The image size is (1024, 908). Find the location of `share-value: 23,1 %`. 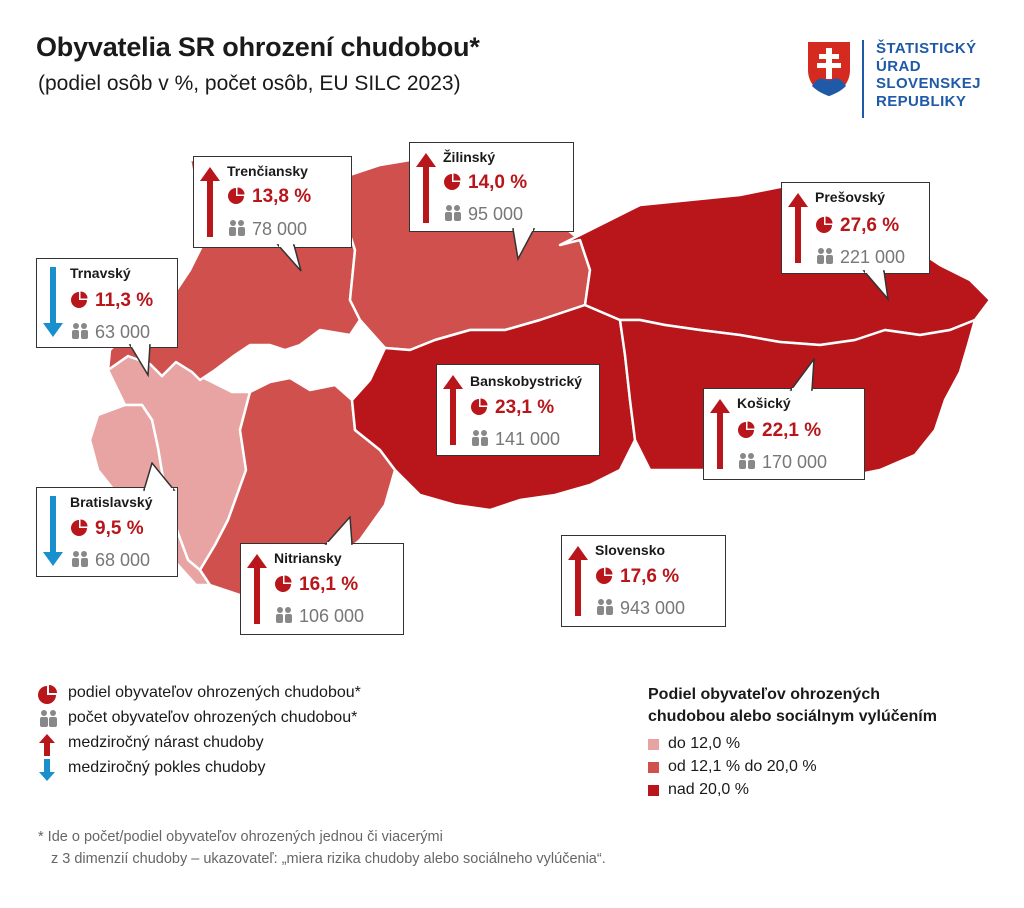

share-value: 23,1 % is located at coordinates (525, 407).